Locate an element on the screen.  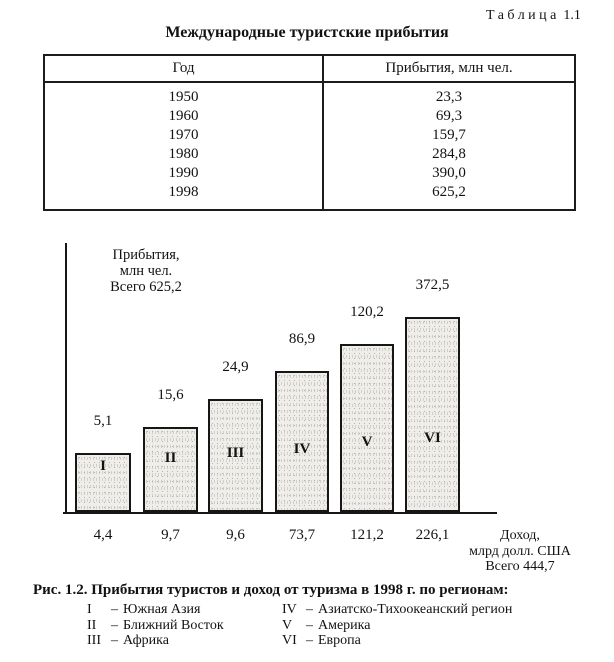
table-row: 1990 390,0 is located at coordinates (309, 173).